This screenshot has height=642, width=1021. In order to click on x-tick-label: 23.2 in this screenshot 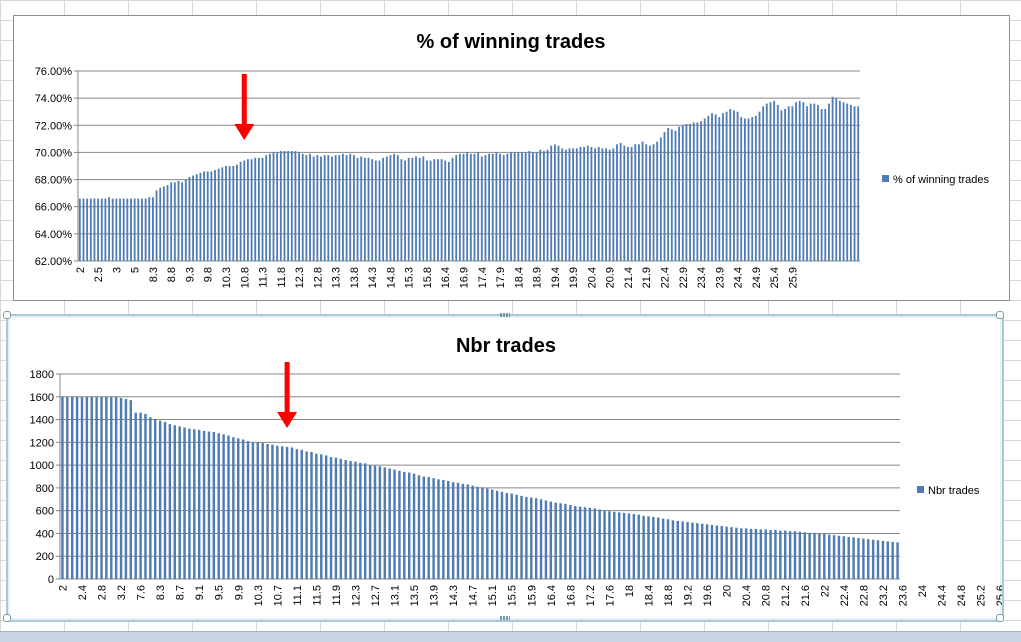, I will do `click(884, 595)`.